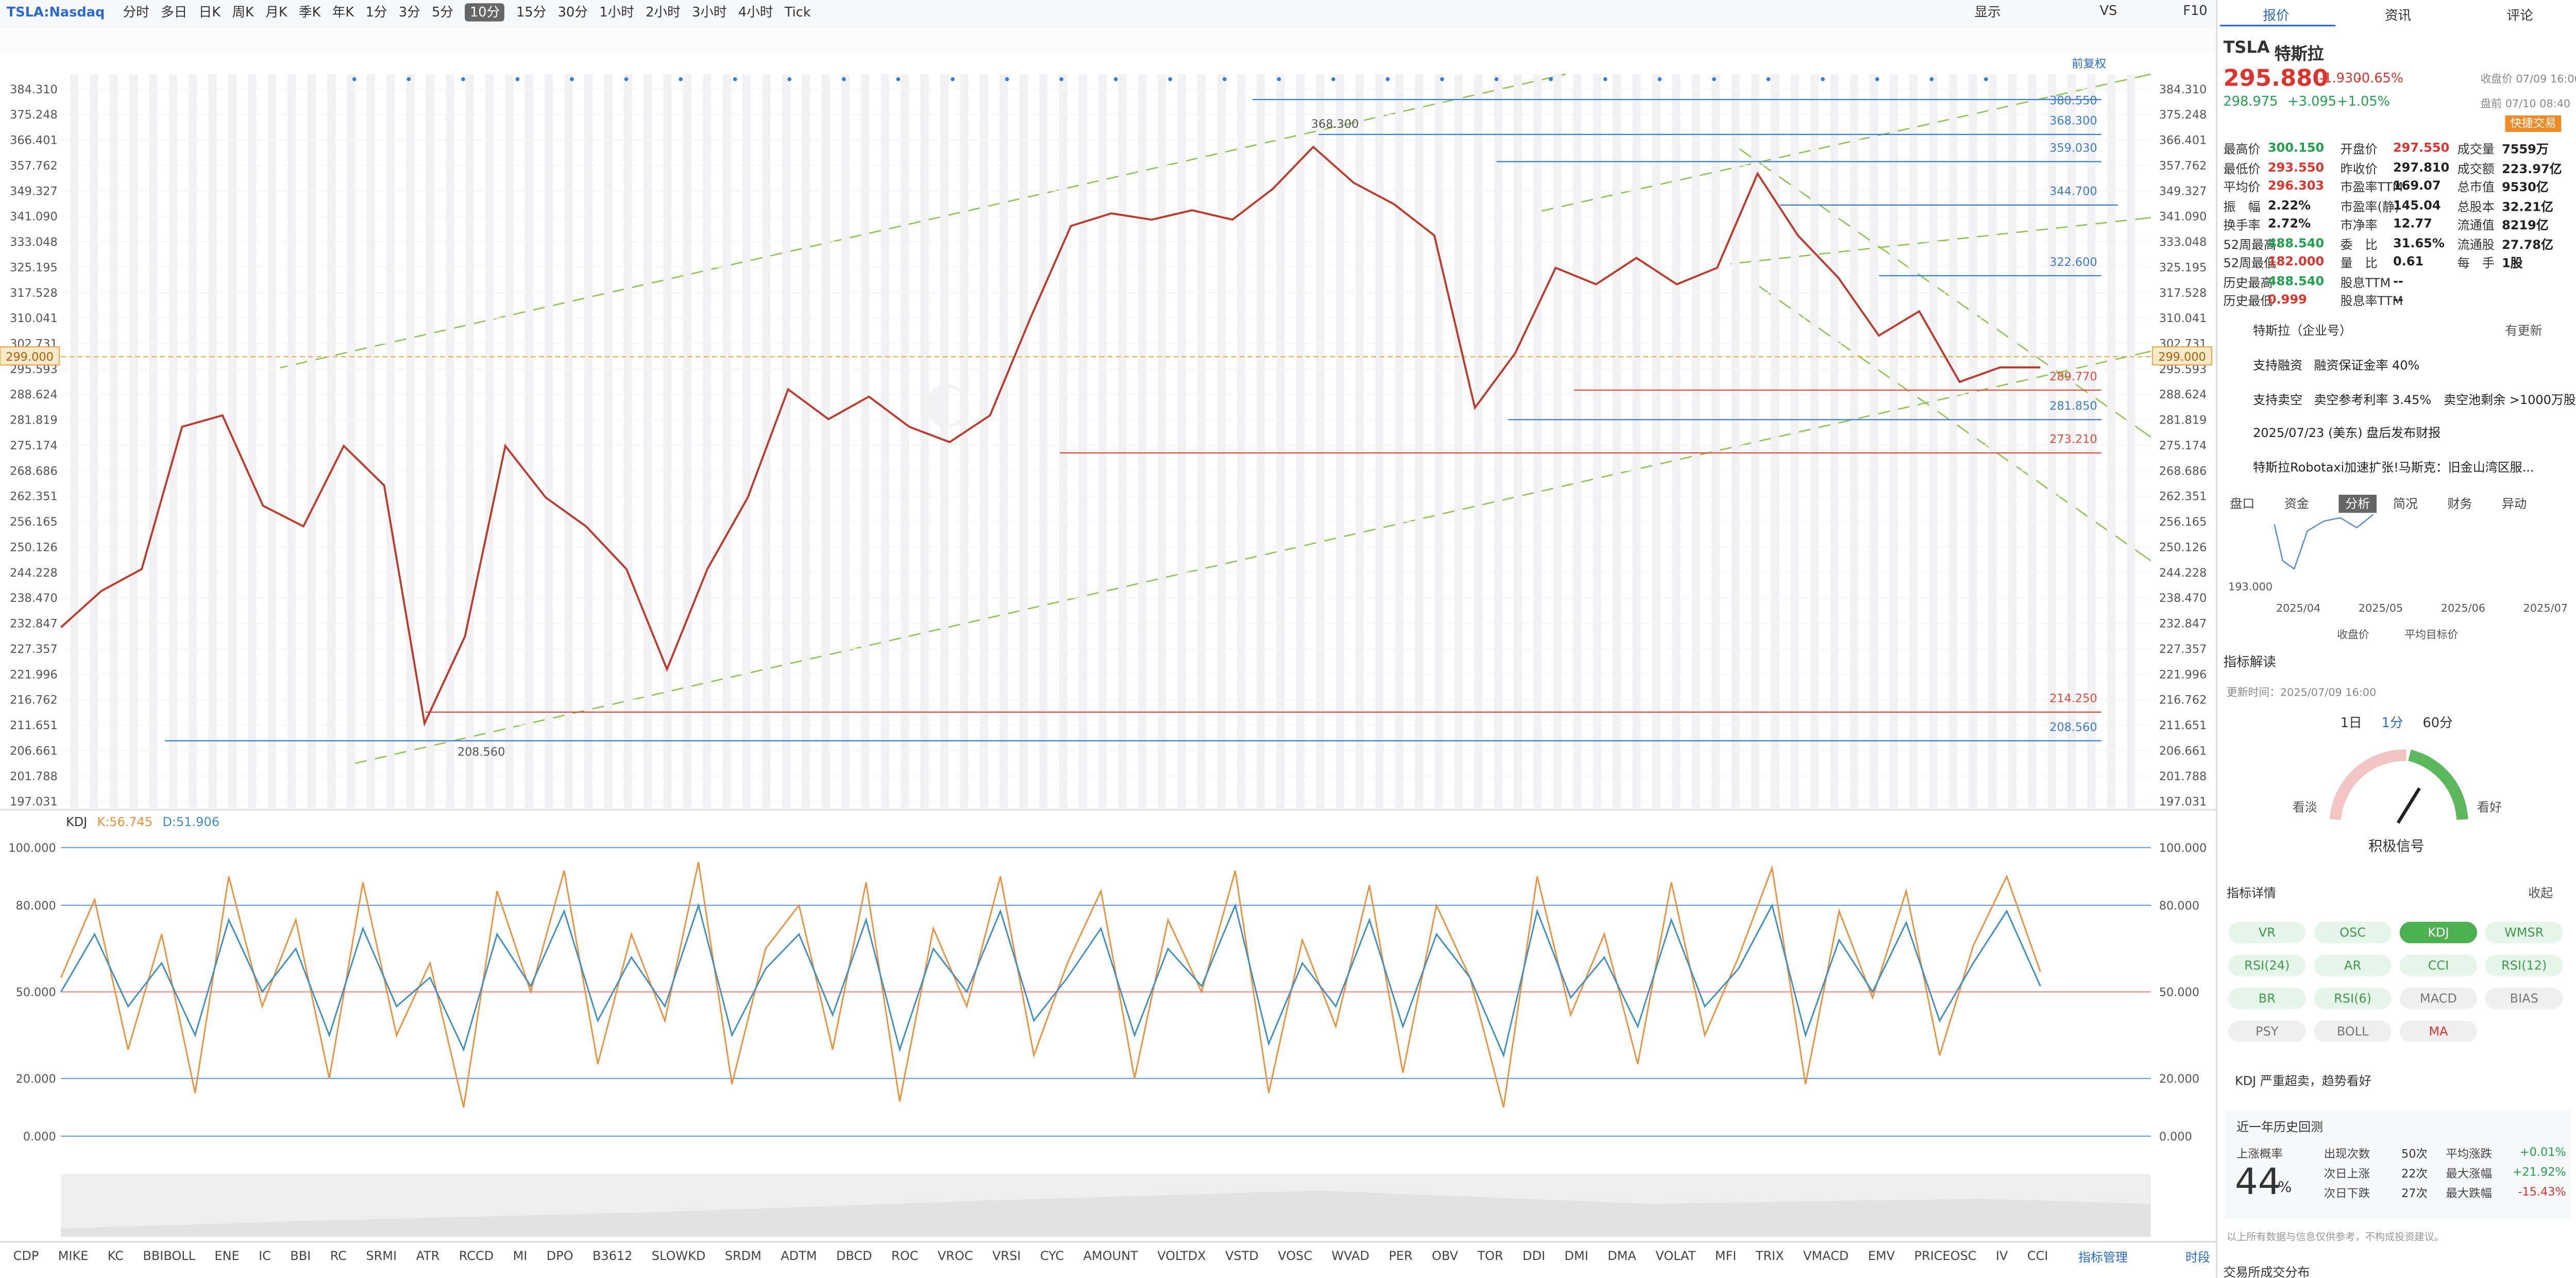  I want to click on indicator-button: MACD, so click(2438, 999).